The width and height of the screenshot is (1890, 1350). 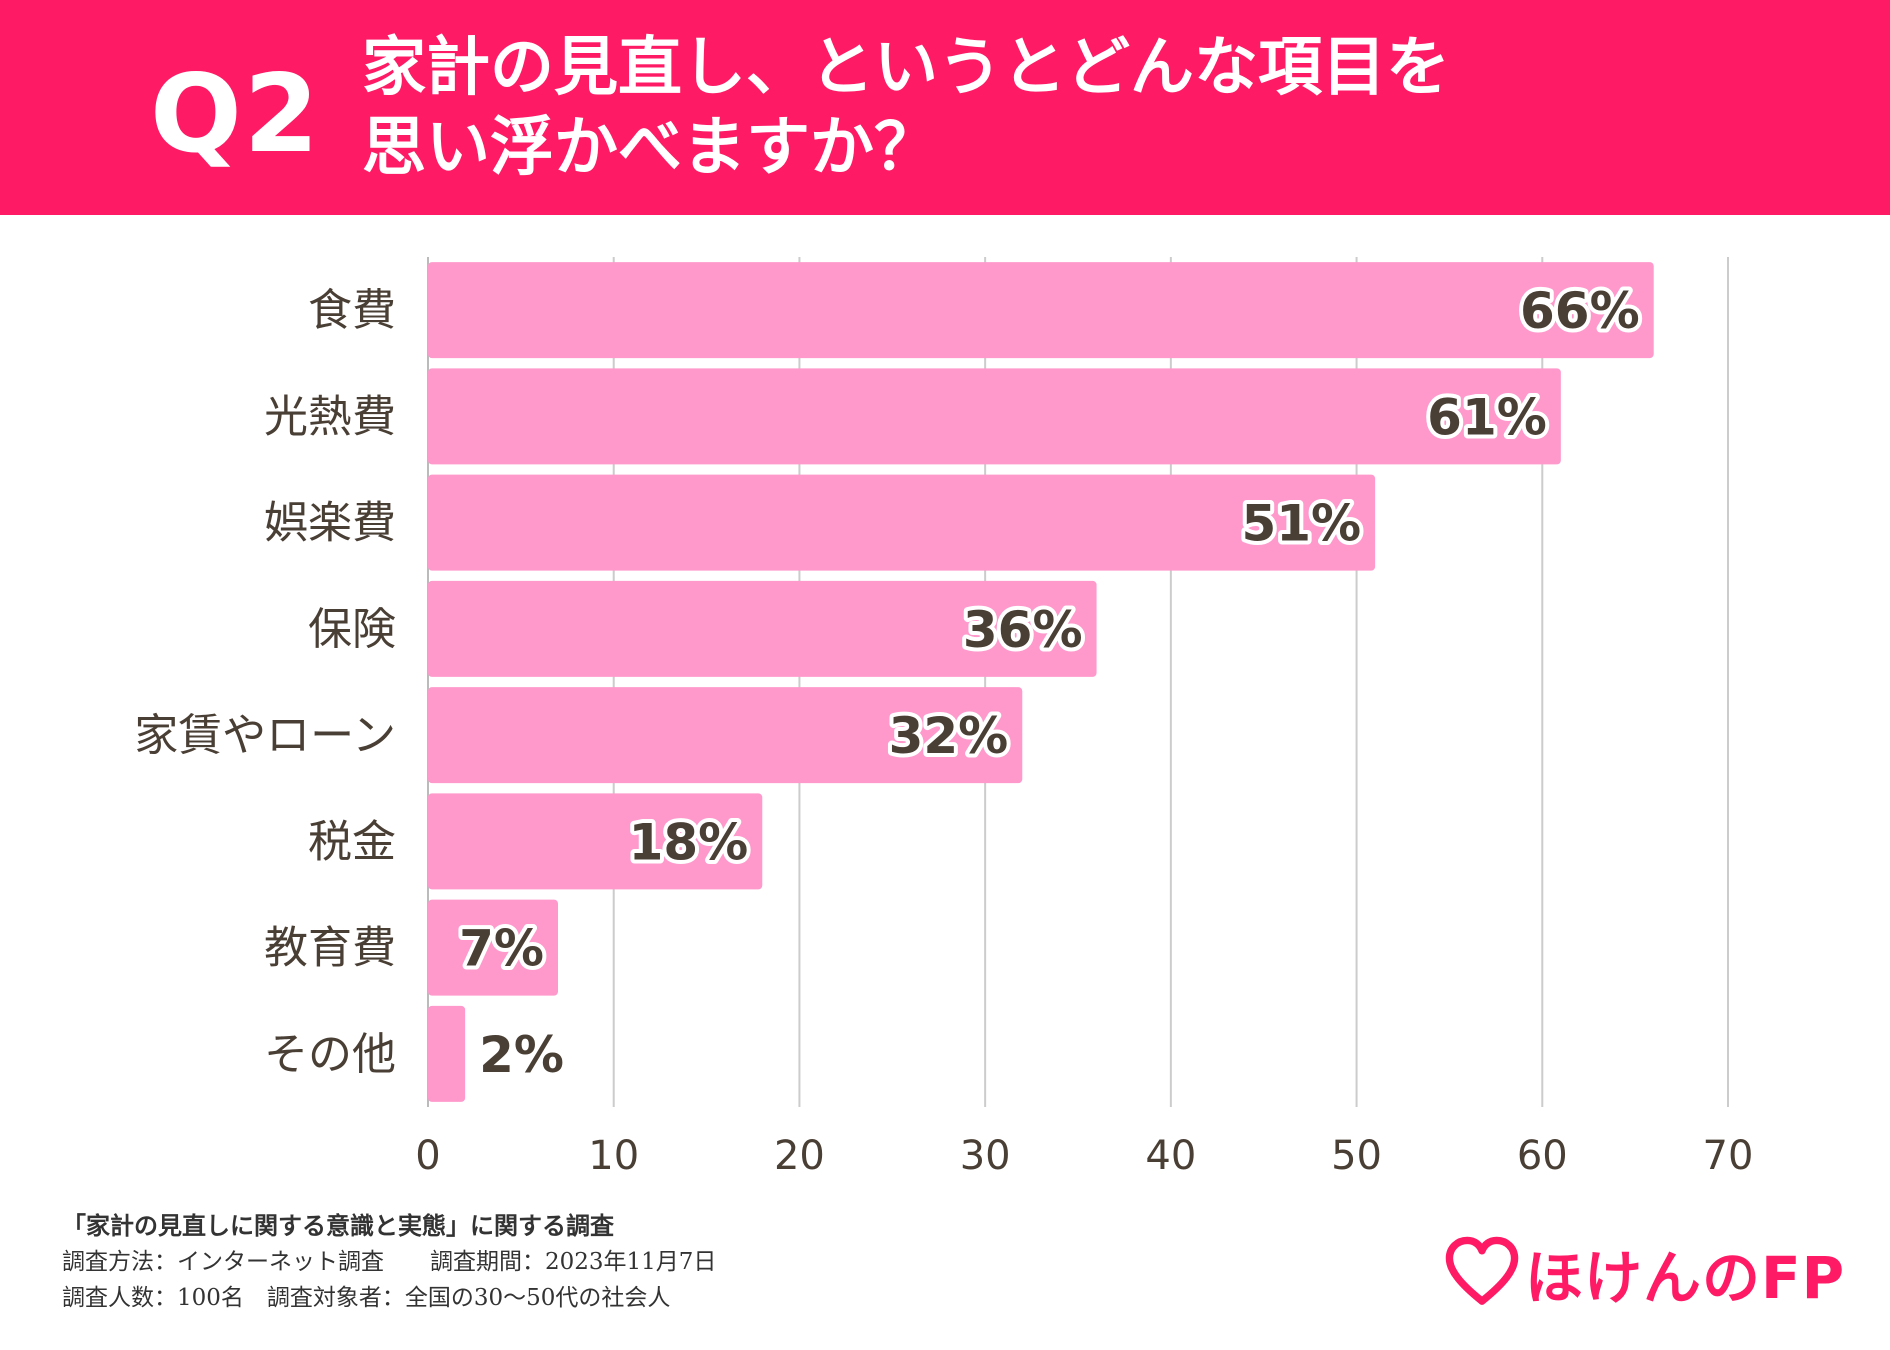 I want to click on category-label-7: その他, so click(x=330, y=1054).